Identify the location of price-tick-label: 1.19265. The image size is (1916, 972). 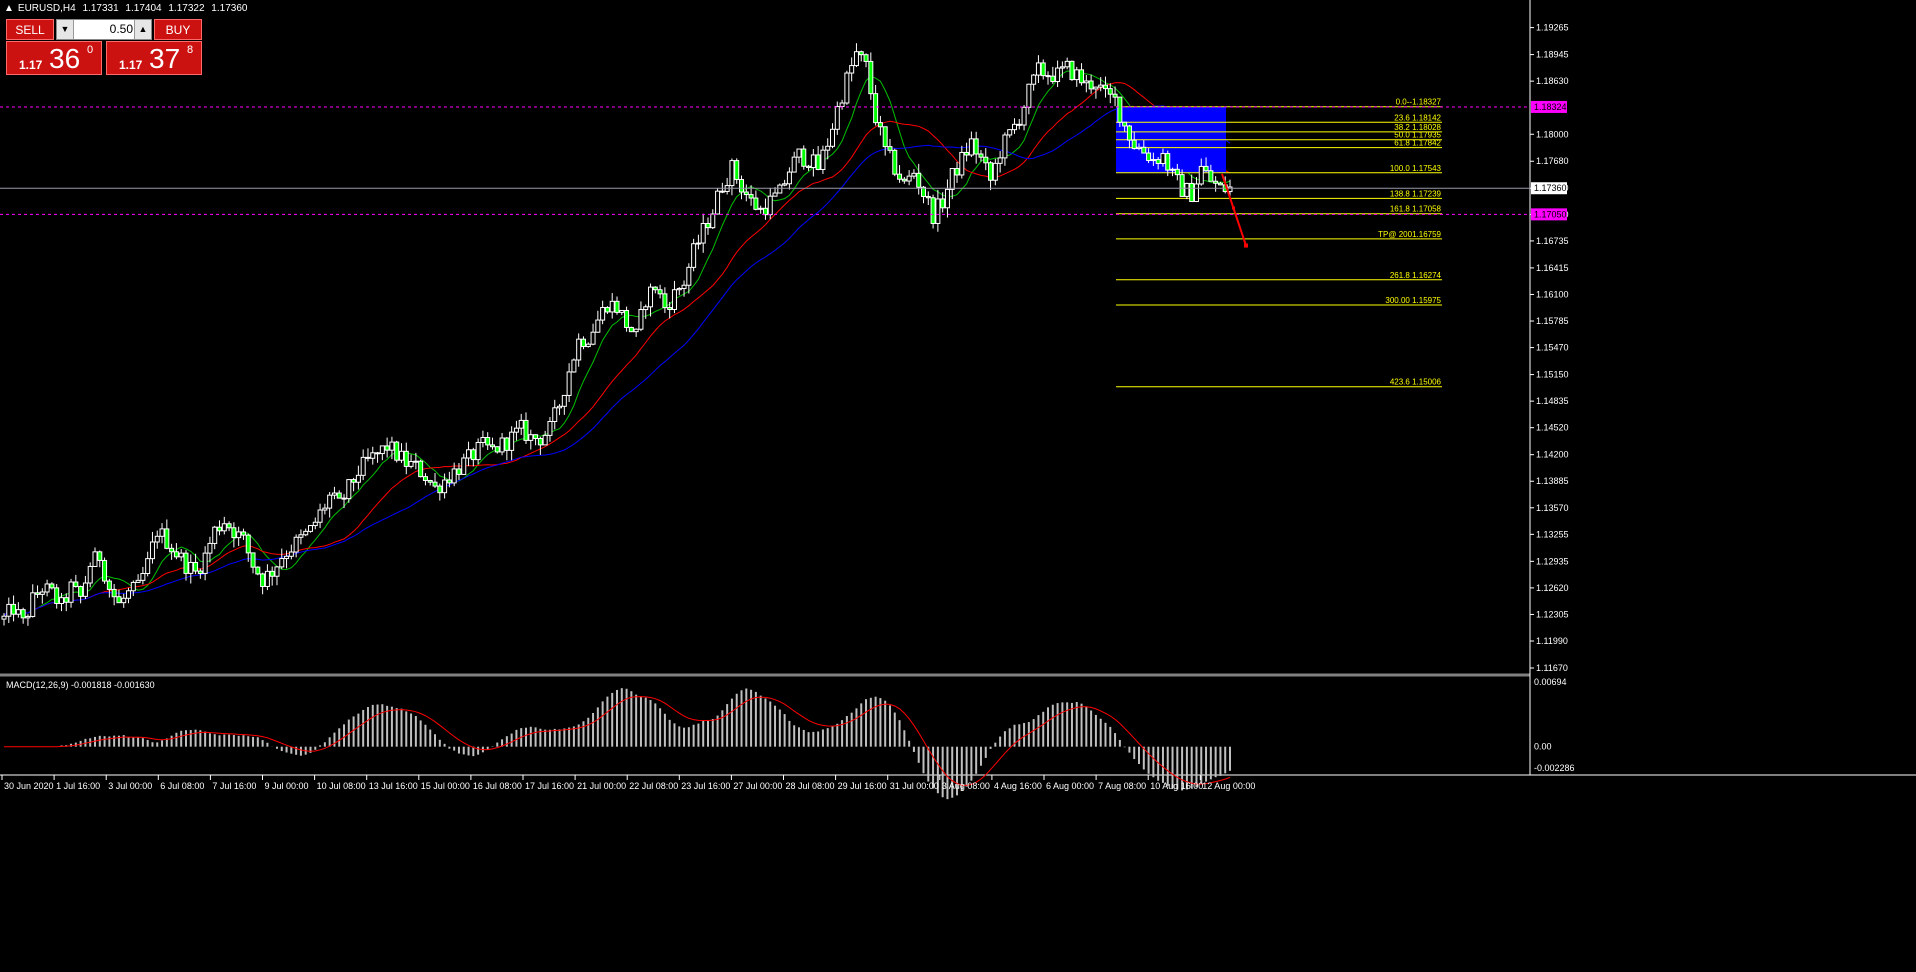
(1552, 28).